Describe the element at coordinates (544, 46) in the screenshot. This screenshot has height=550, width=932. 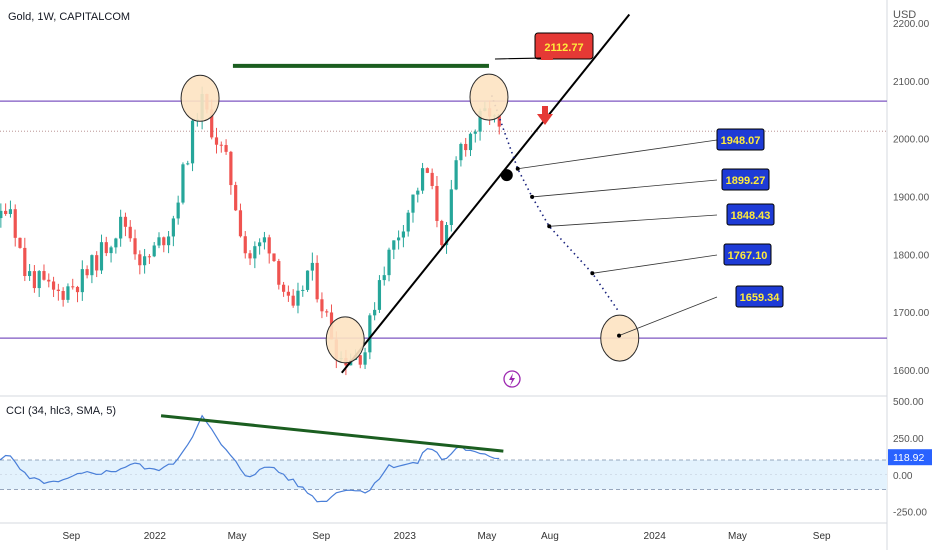
I see `peak-price-label: 2112.77` at that location.